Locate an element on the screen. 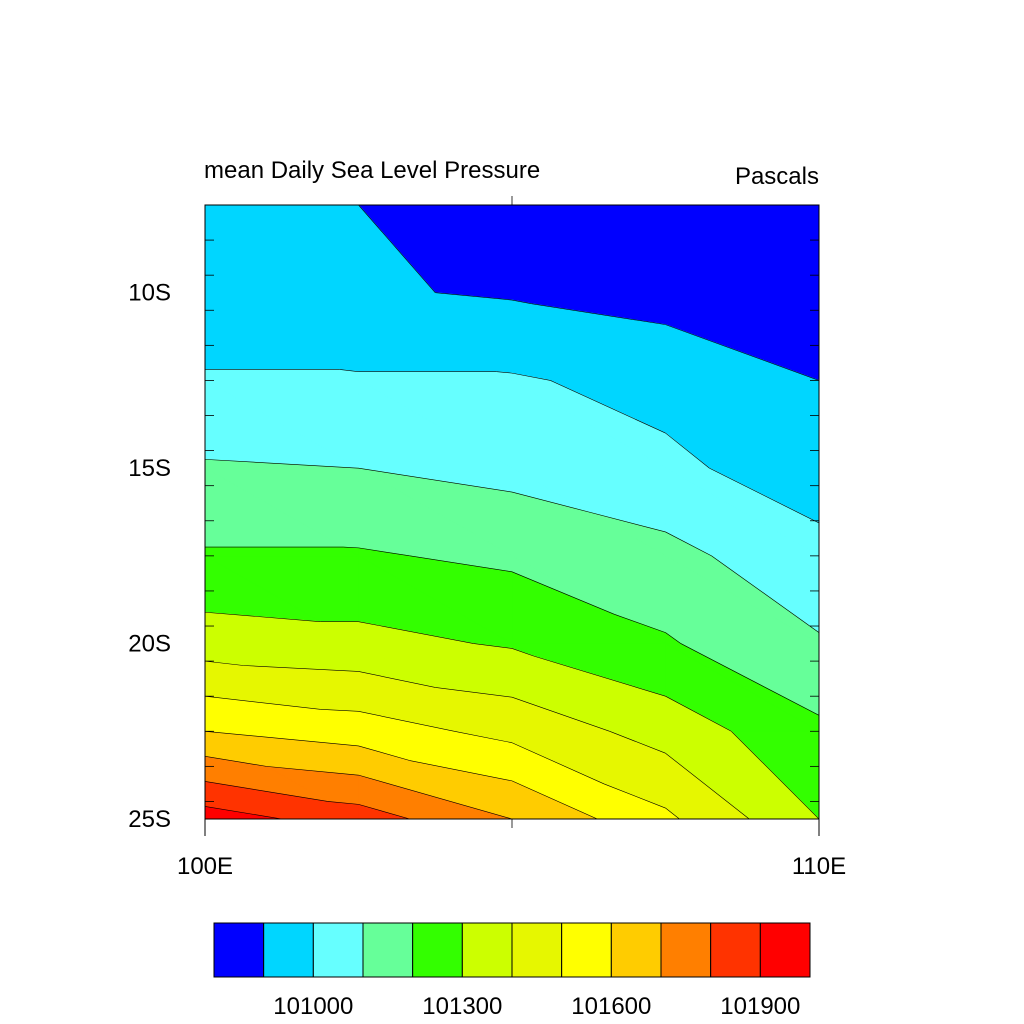 The width and height of the screenshot is (1024, 1024). y-tick-label: 15S is located at coordinates (149, 468).